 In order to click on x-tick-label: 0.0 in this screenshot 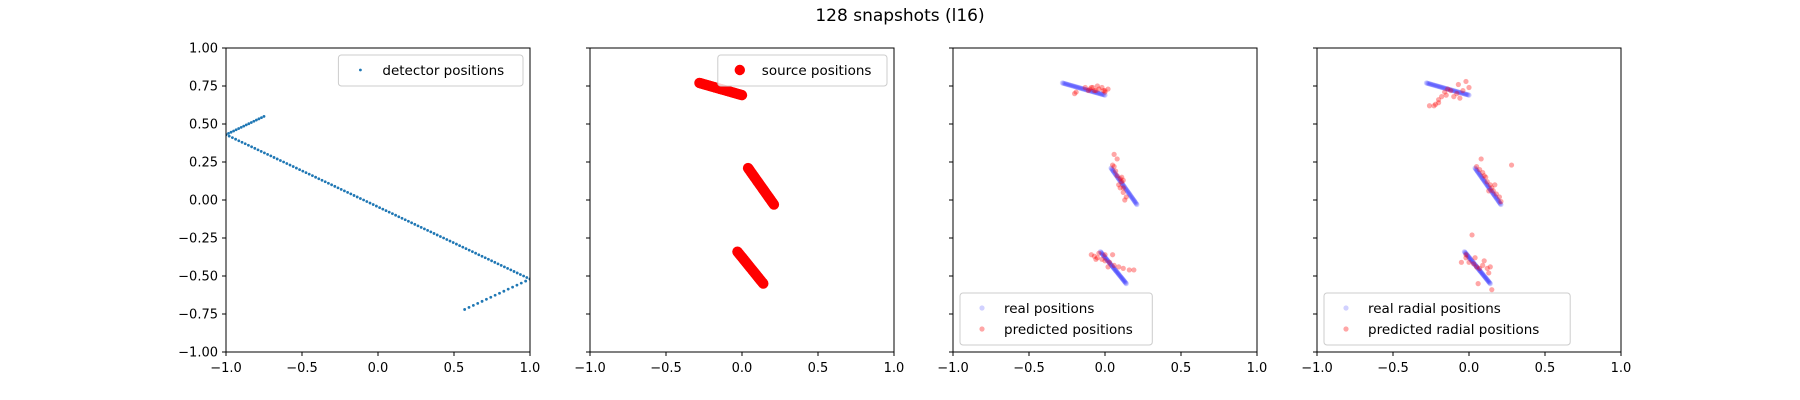, I will do `click(742, 368)`.